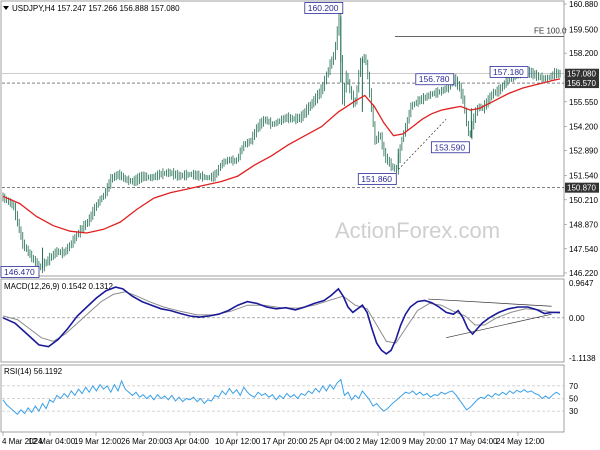 The width and height of the screenshot is (600, 450). Describe the element at coordinates (583, 200) in the screenshot. I see `price-tick-label: 150.210` at that location.